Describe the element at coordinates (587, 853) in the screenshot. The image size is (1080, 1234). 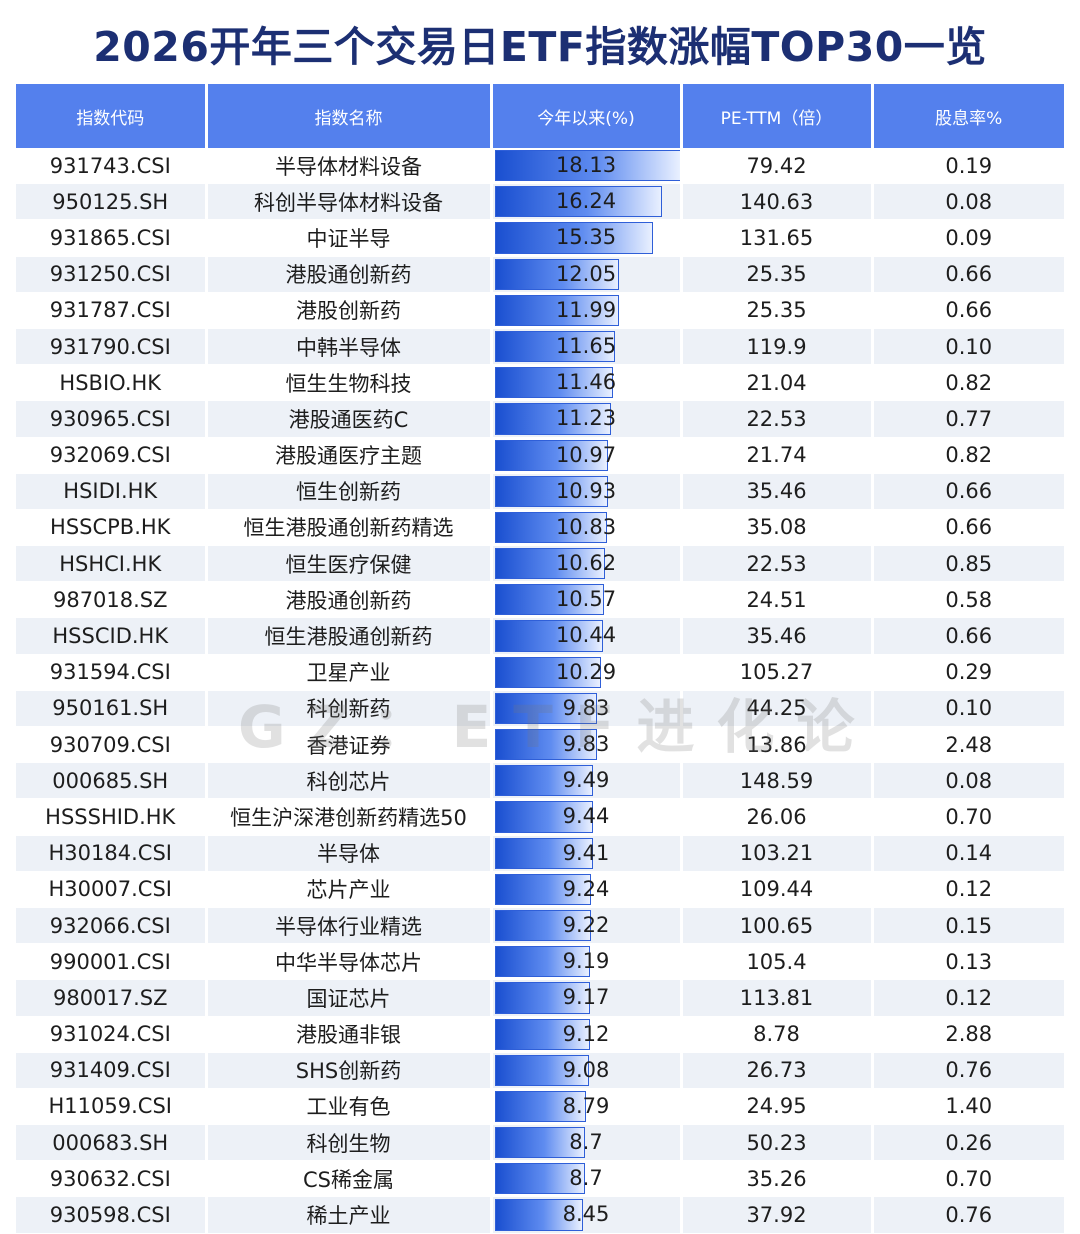
I see `cell-ytd-return: 9.41` at that location.